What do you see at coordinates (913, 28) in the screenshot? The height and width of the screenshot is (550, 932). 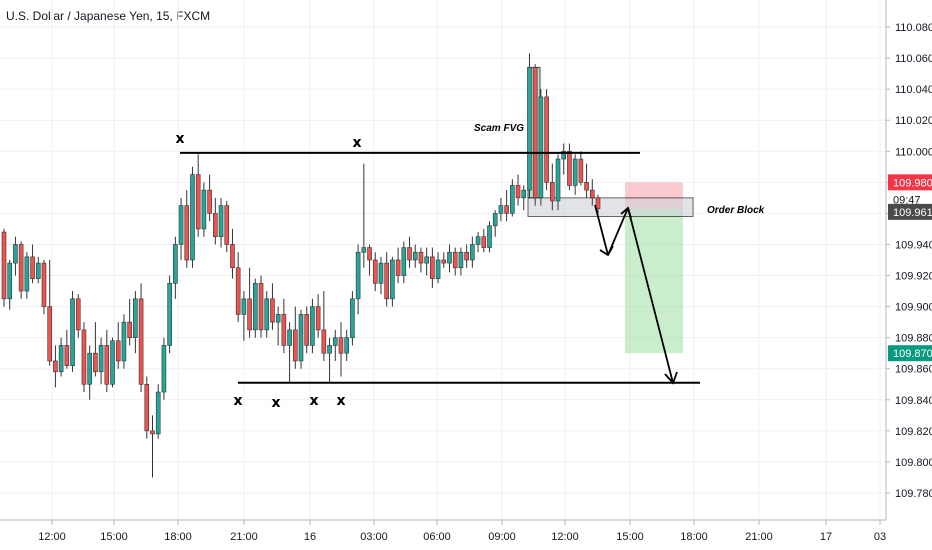 I see `y-tick-label: 110.080` at bounding box center [913, 28].